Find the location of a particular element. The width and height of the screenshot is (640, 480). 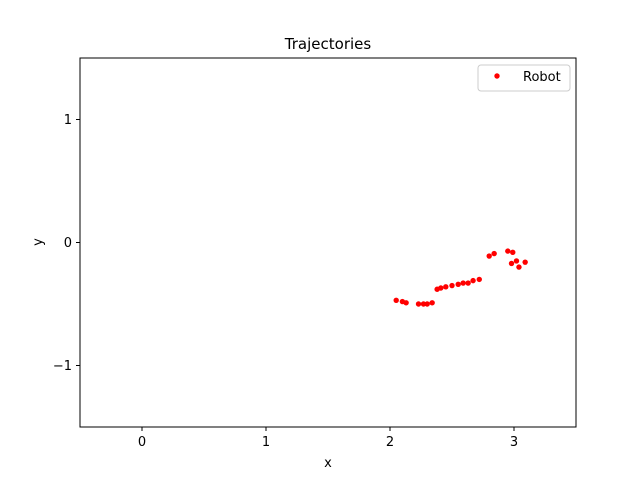

legend-box is located at coordinates (524, 78).